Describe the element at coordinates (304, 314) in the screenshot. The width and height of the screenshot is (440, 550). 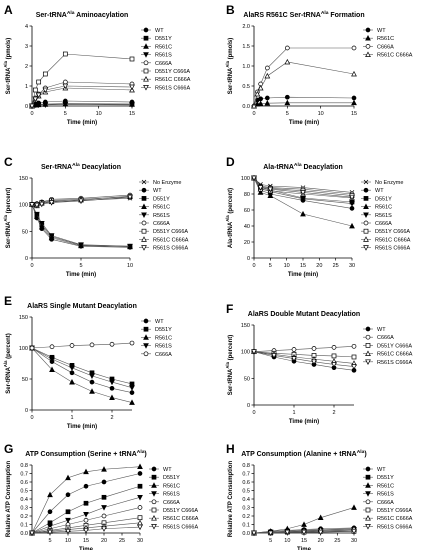
I see `chart-title-main: AlaRS Double Mutant Deacylation` at that location.